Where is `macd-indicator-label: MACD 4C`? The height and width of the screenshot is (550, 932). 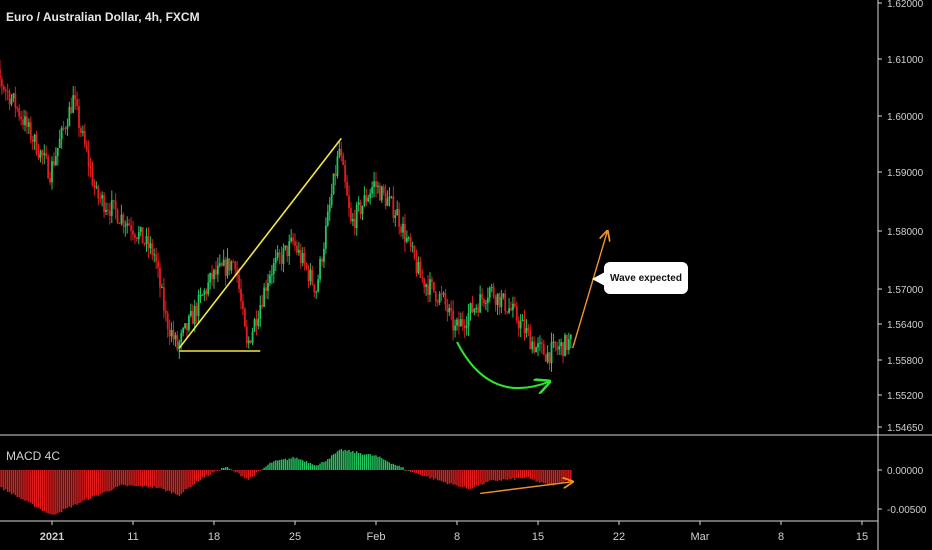
macd-indicator-label: MACD 4C is located at coordinates (33, 456).